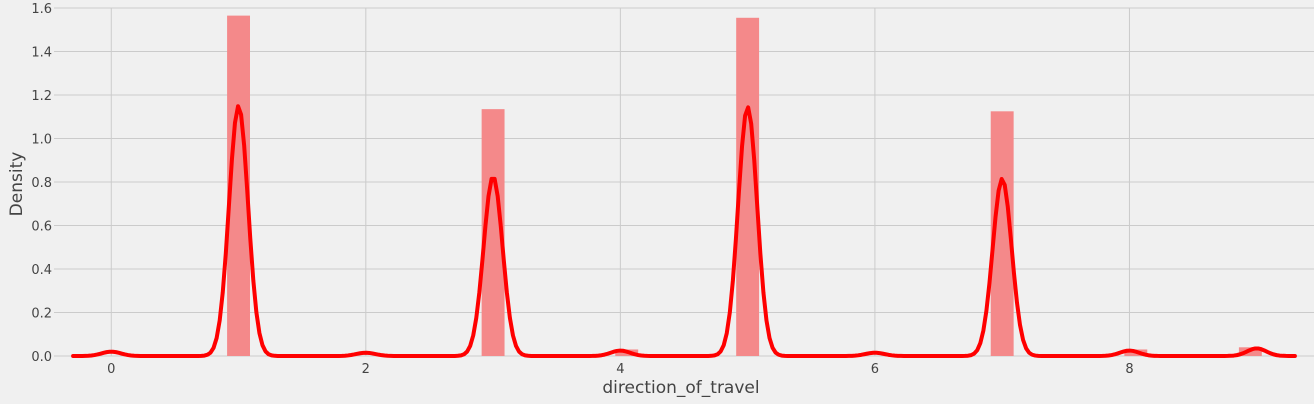 This screenshot has height=404, width=1314. What do you see at coordinates (41, 270) in the screenshot?
I see `y-tick-label-2: 0.4` at bounding box center [41, 270].